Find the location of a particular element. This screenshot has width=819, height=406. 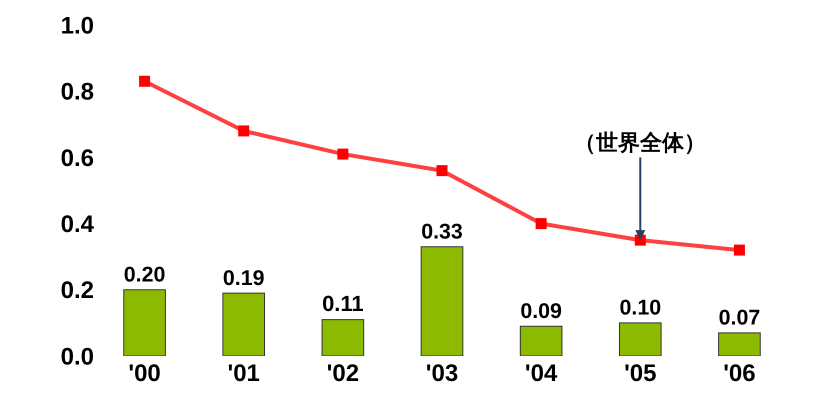

y-tick-label: 1.0 is located at coordinates (77, 26).